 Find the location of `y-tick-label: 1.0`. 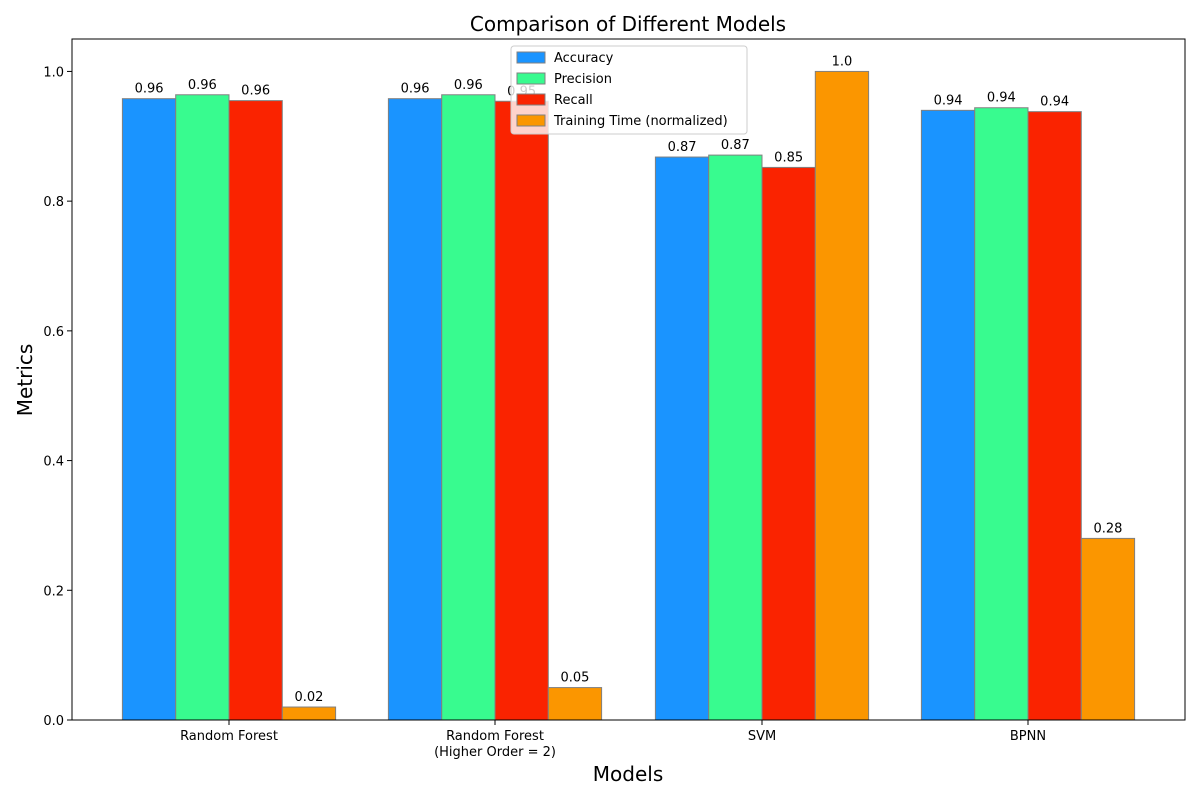

y-tick-label: 1.0 is located at coordinates (53, 72).